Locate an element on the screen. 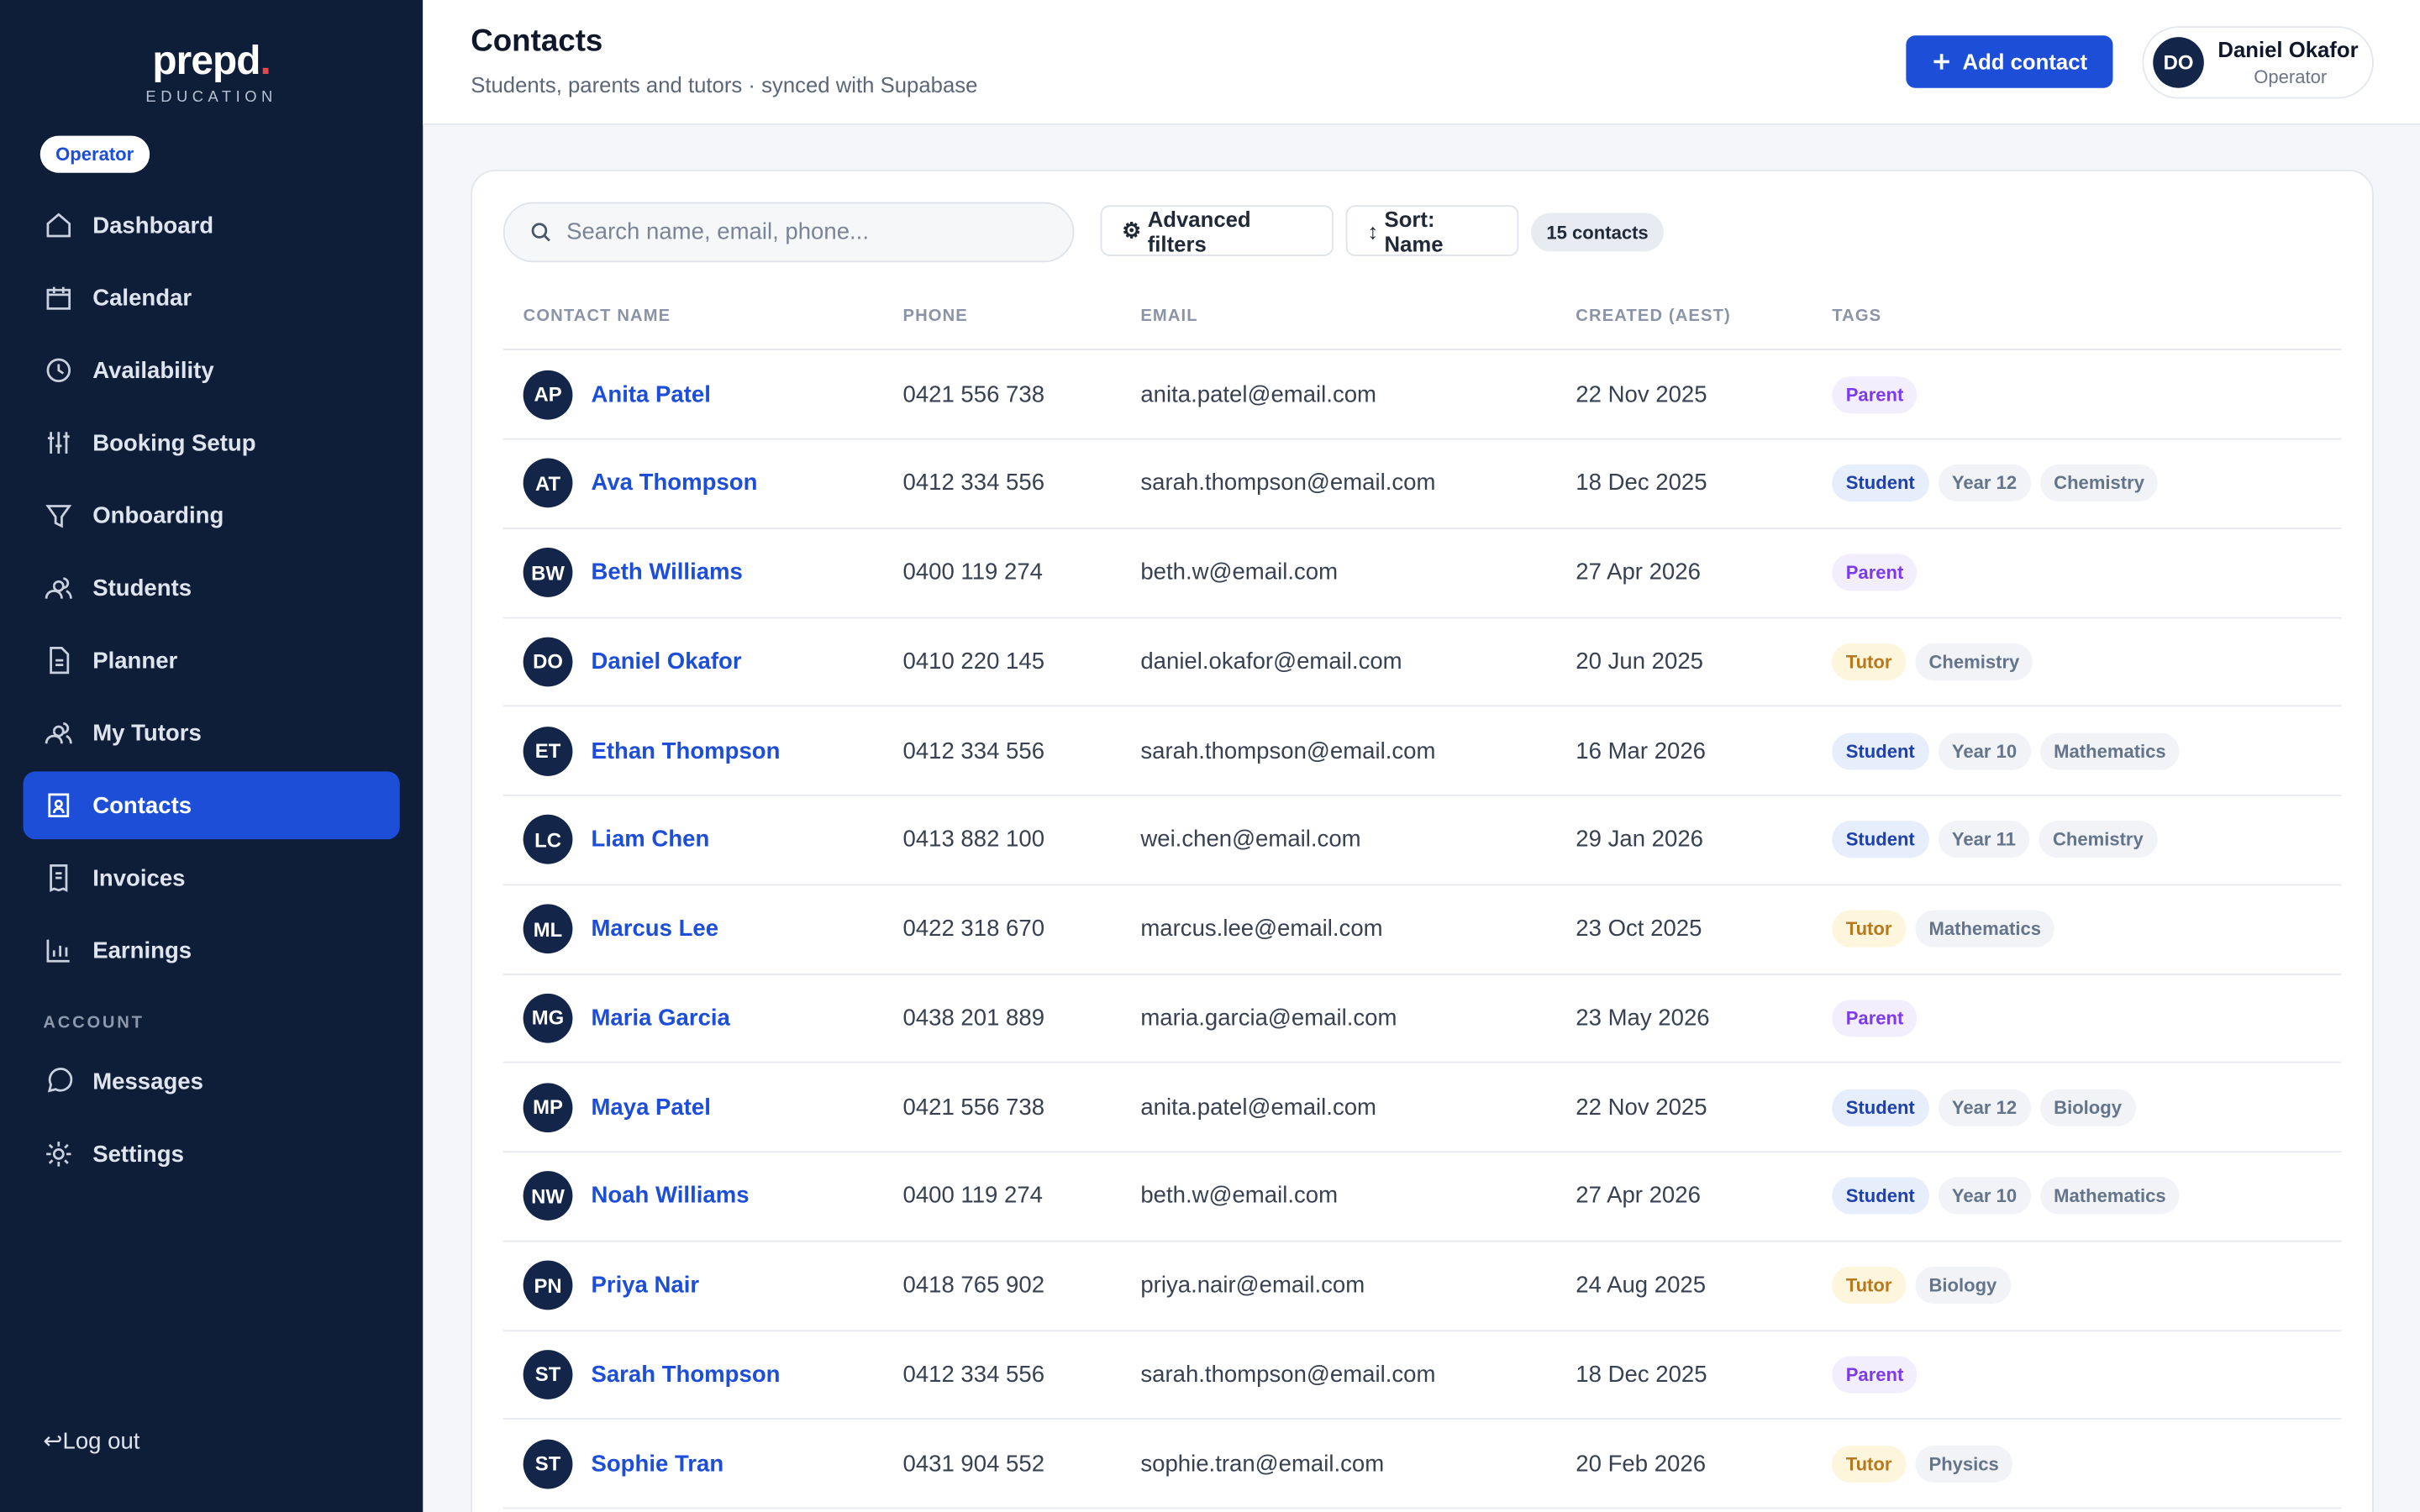  nav-item: Calendar is located at coordinates (212, 298).